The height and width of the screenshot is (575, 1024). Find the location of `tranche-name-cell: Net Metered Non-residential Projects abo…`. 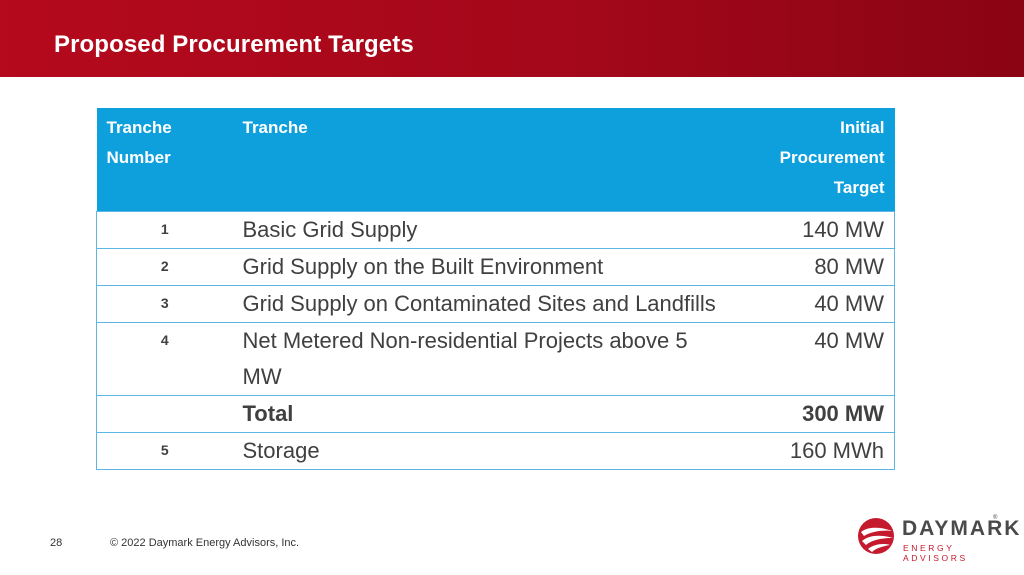

tranche-name-cell: Net Metered Non-residential Projects abo… is located at coordinates (479, 359).